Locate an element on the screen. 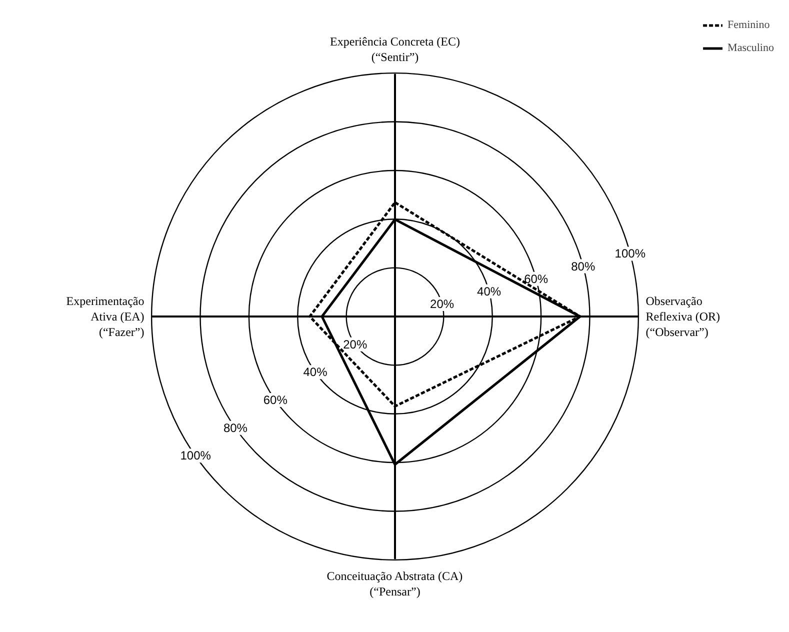  text: 20% is located at coordinates (355, 344).